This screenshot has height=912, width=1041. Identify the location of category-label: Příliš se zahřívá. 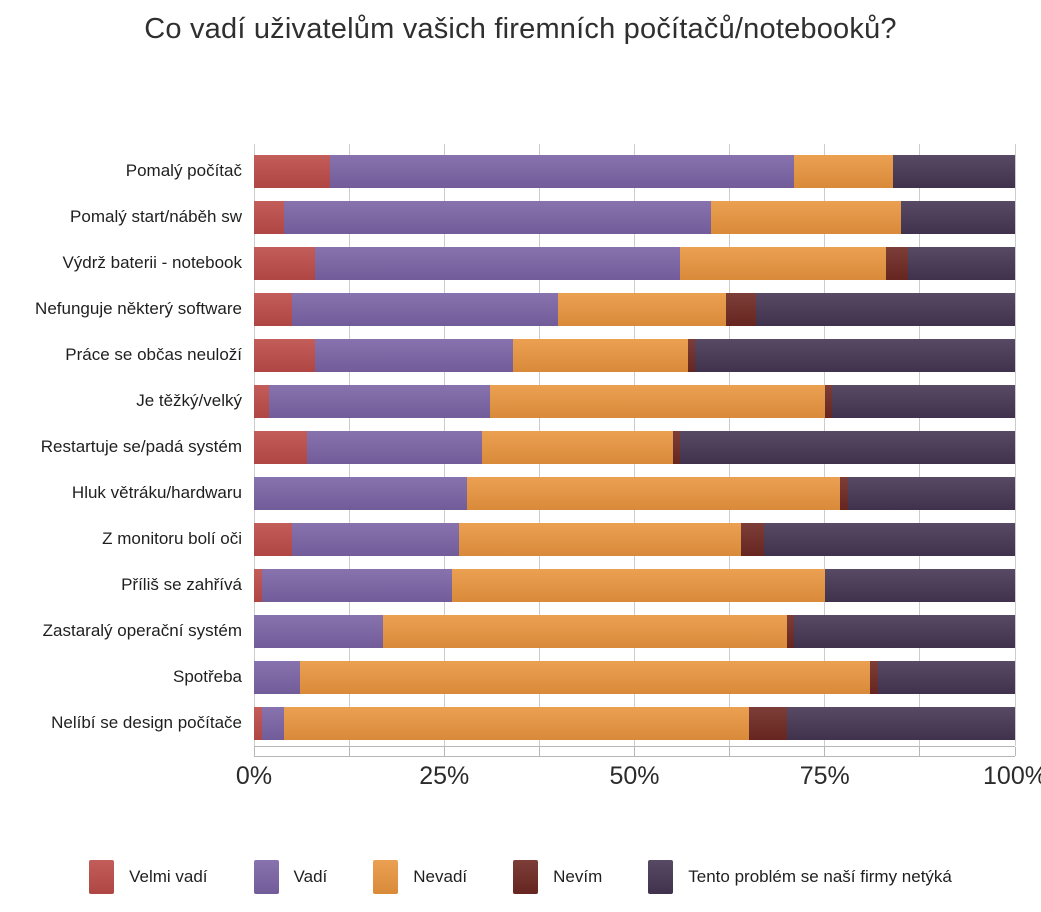
(181, 584).